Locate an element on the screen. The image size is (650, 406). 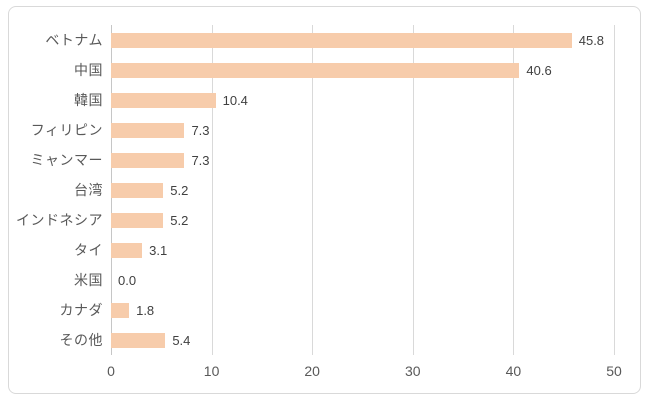
category-label: 台湾 is located at coordinates (88, 190).